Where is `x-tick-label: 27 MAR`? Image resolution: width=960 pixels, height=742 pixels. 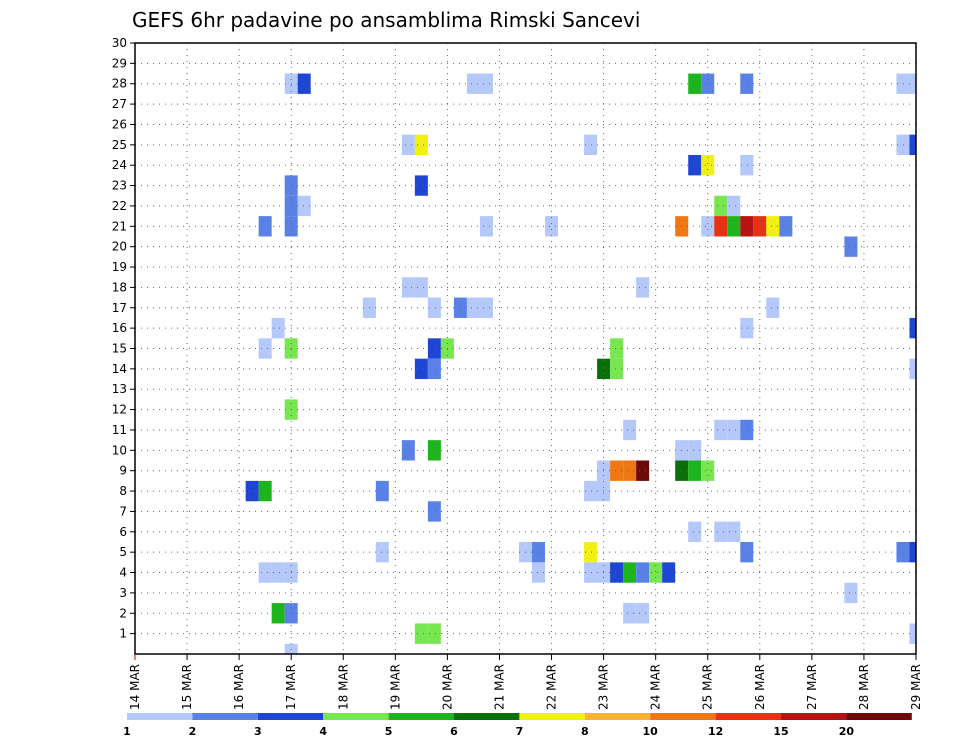 x-tick-label: 27 MAR is located at coordinates (812, 687).